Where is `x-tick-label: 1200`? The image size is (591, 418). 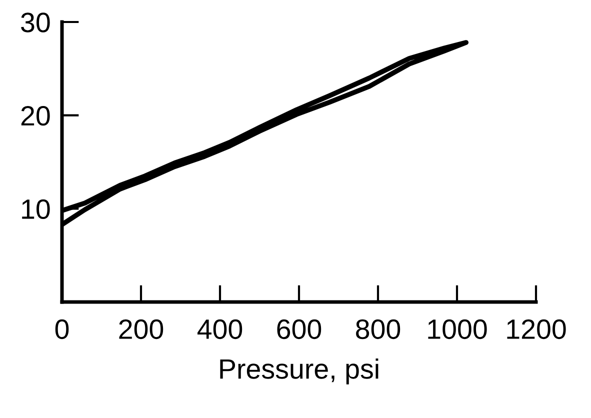
x-tick-label: 1200 is located at coordinates (536, 329).